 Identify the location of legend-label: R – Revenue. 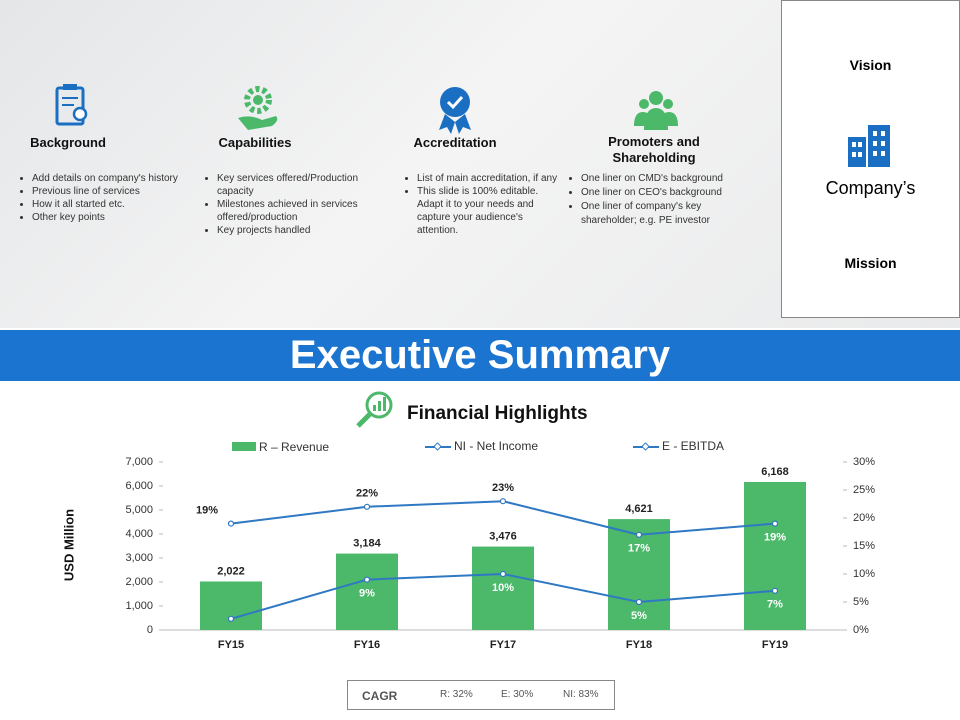
(294, 447).